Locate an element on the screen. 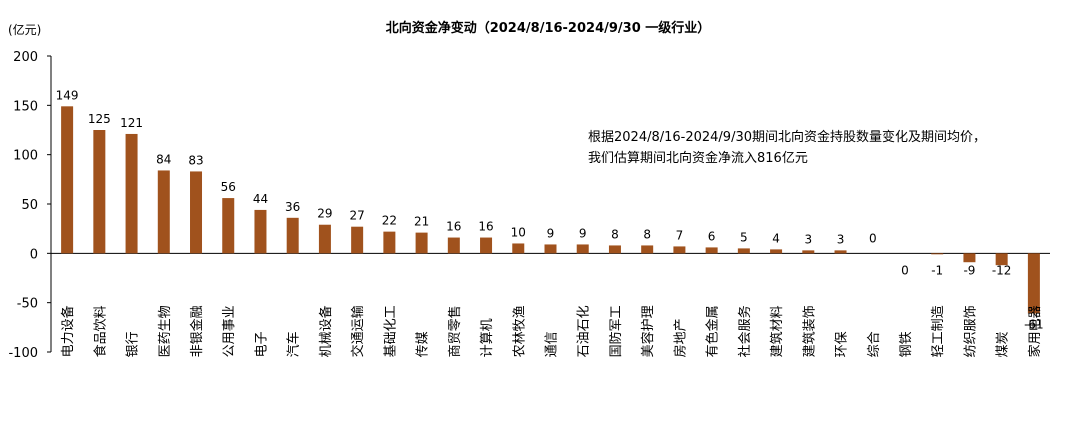 Image resolution: width=1080 pixels, height=441 pixels. data-label: 4 is located at coordinates (776, 238).